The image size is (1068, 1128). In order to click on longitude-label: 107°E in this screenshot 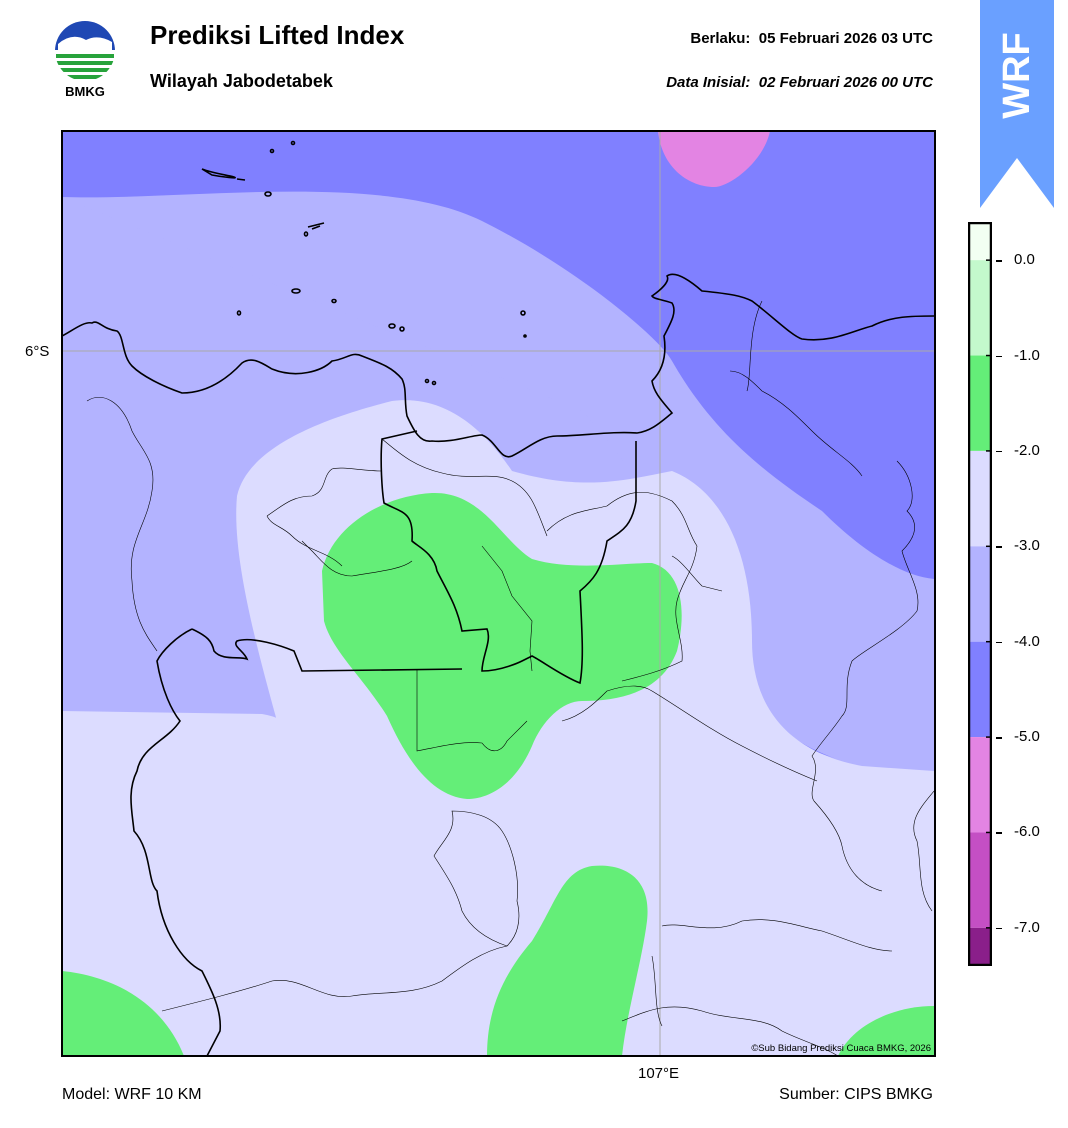, I will do `click(659, 1073)`.